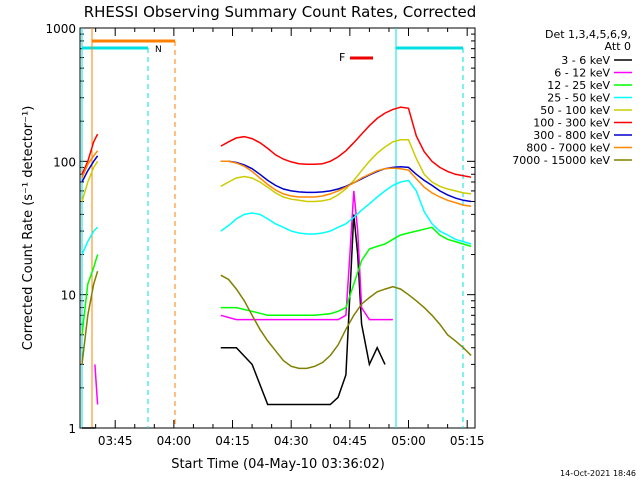 The height and width of the screenshot is (485, 640). What do you see at coordinates (467, 441) in the screenshot?
I see `x-tick-label: 05:15` at bounding box center [467, 441].